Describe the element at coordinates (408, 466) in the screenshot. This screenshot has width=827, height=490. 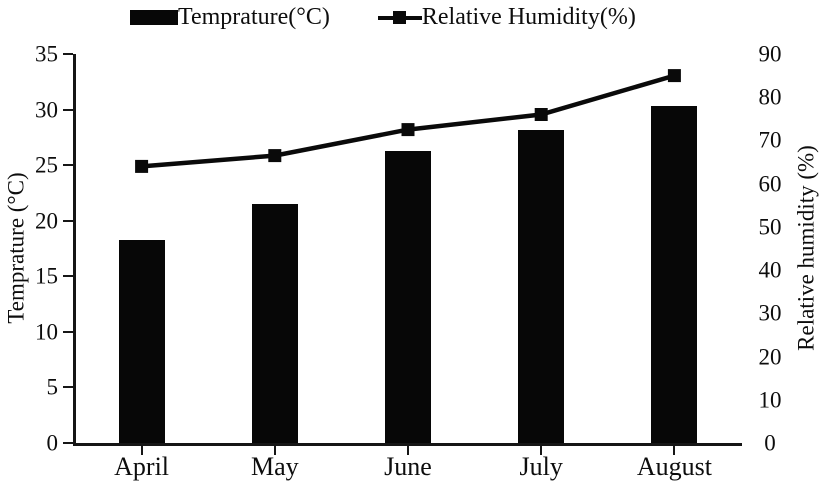
I see `x-axis-category-label: June` at that location.